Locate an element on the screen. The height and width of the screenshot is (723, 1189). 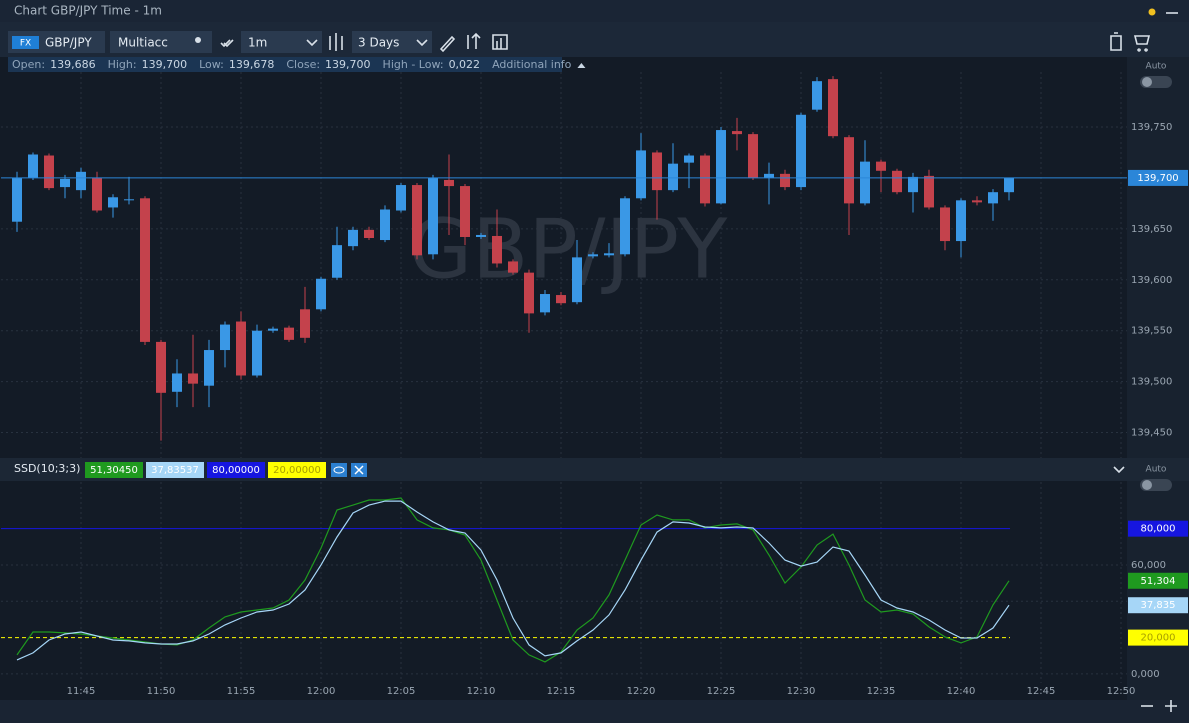
scale-toggle-knob is located at coordinates (1147, 485).